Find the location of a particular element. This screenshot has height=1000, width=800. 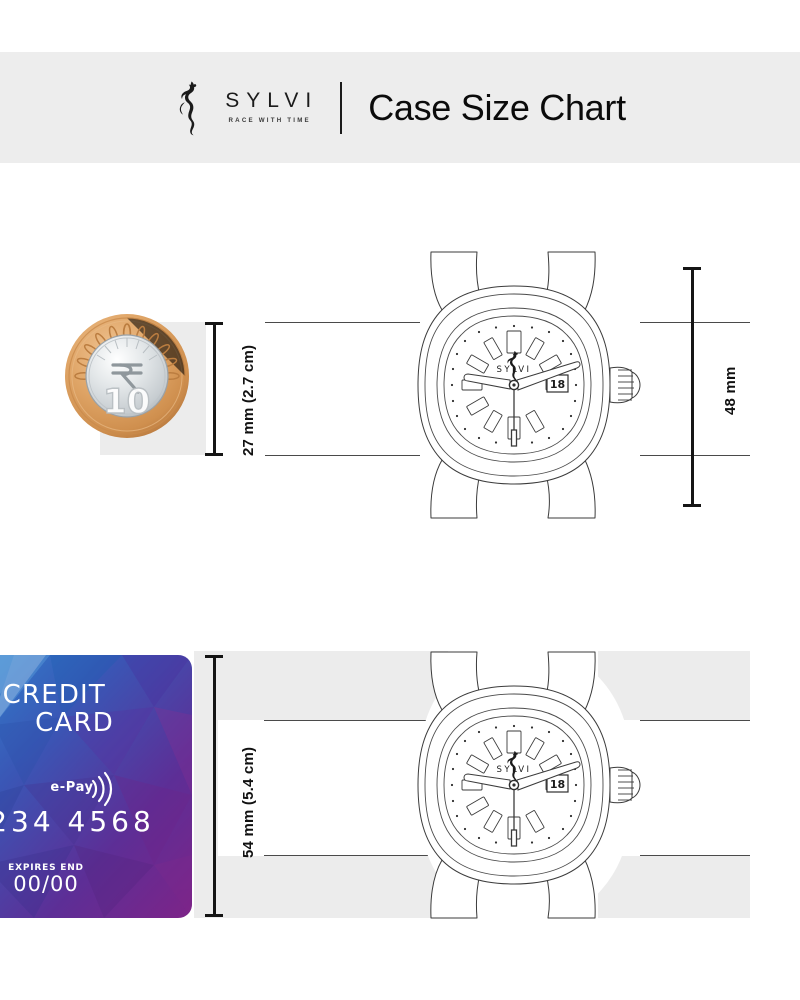

watch-measurement-bracket-top is located at coordinates (692, 387).